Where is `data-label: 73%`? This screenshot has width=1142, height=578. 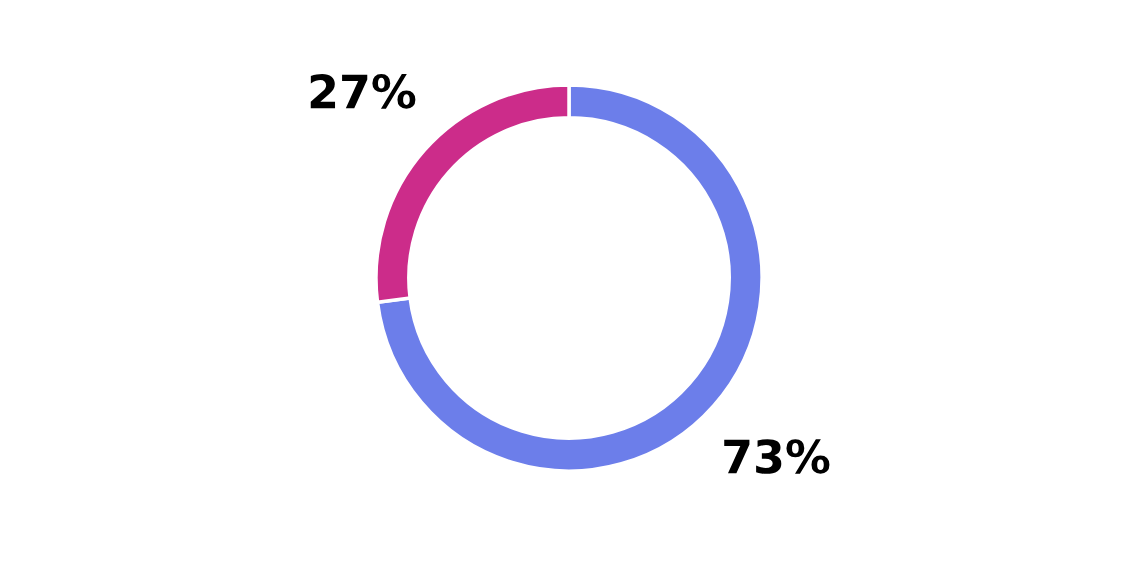
data-label: 73% is located at coordinates (777, 456).